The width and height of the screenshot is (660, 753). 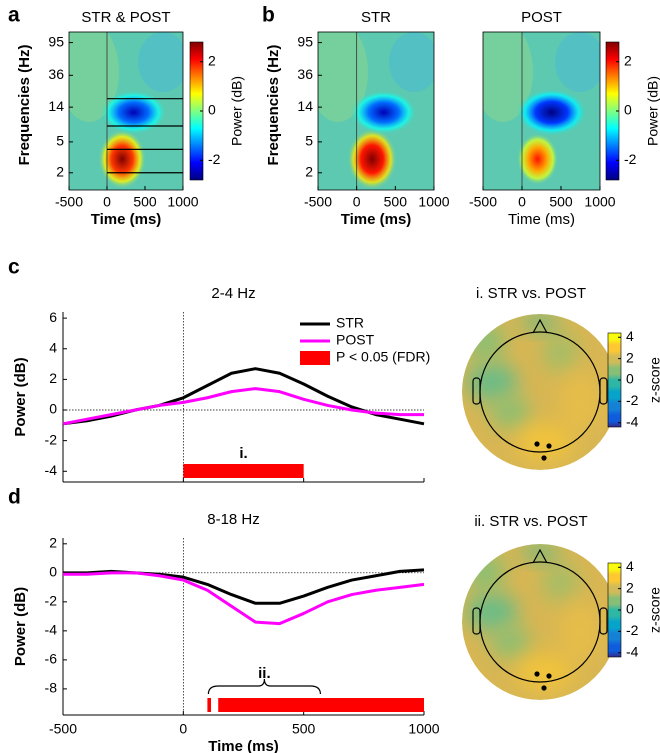 What do you see at coordinates (60, 141) in the screenshot?
I see `y-tick-label: 5` at bounding box center [60, 141].